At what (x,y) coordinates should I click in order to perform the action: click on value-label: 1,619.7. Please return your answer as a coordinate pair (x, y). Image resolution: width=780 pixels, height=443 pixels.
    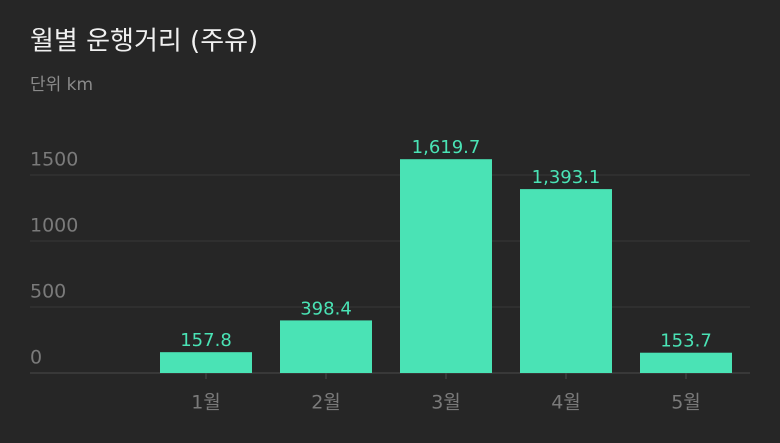
    Looking at the image, I should click on (446, 147).